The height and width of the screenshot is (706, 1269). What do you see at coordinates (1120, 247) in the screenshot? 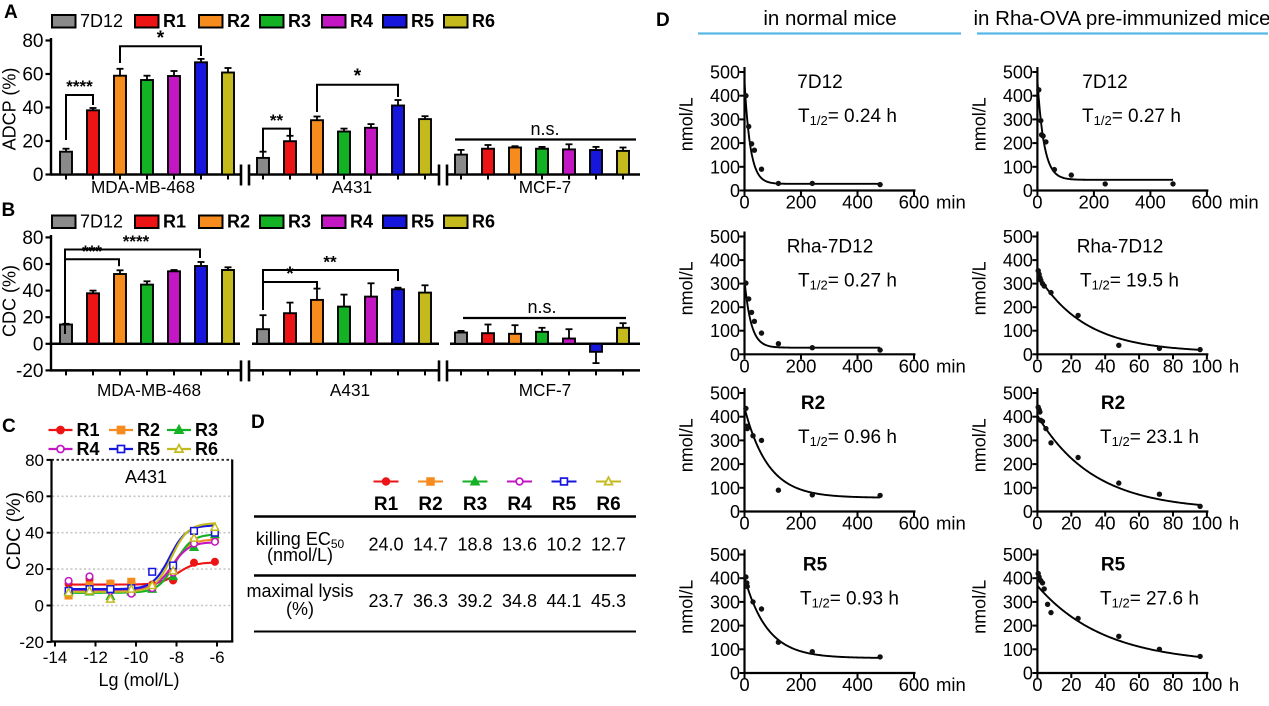
I see `svg-text: Rha-7D12` at bounding box center [1120, 247].